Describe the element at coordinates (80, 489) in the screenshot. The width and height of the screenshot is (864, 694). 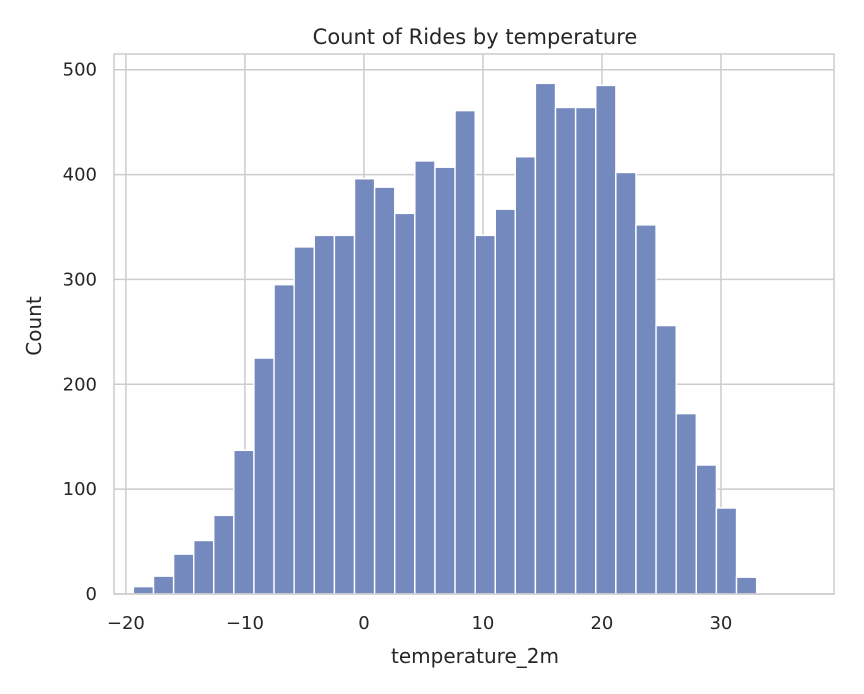
I see `y-tick-label: 100` at that location.